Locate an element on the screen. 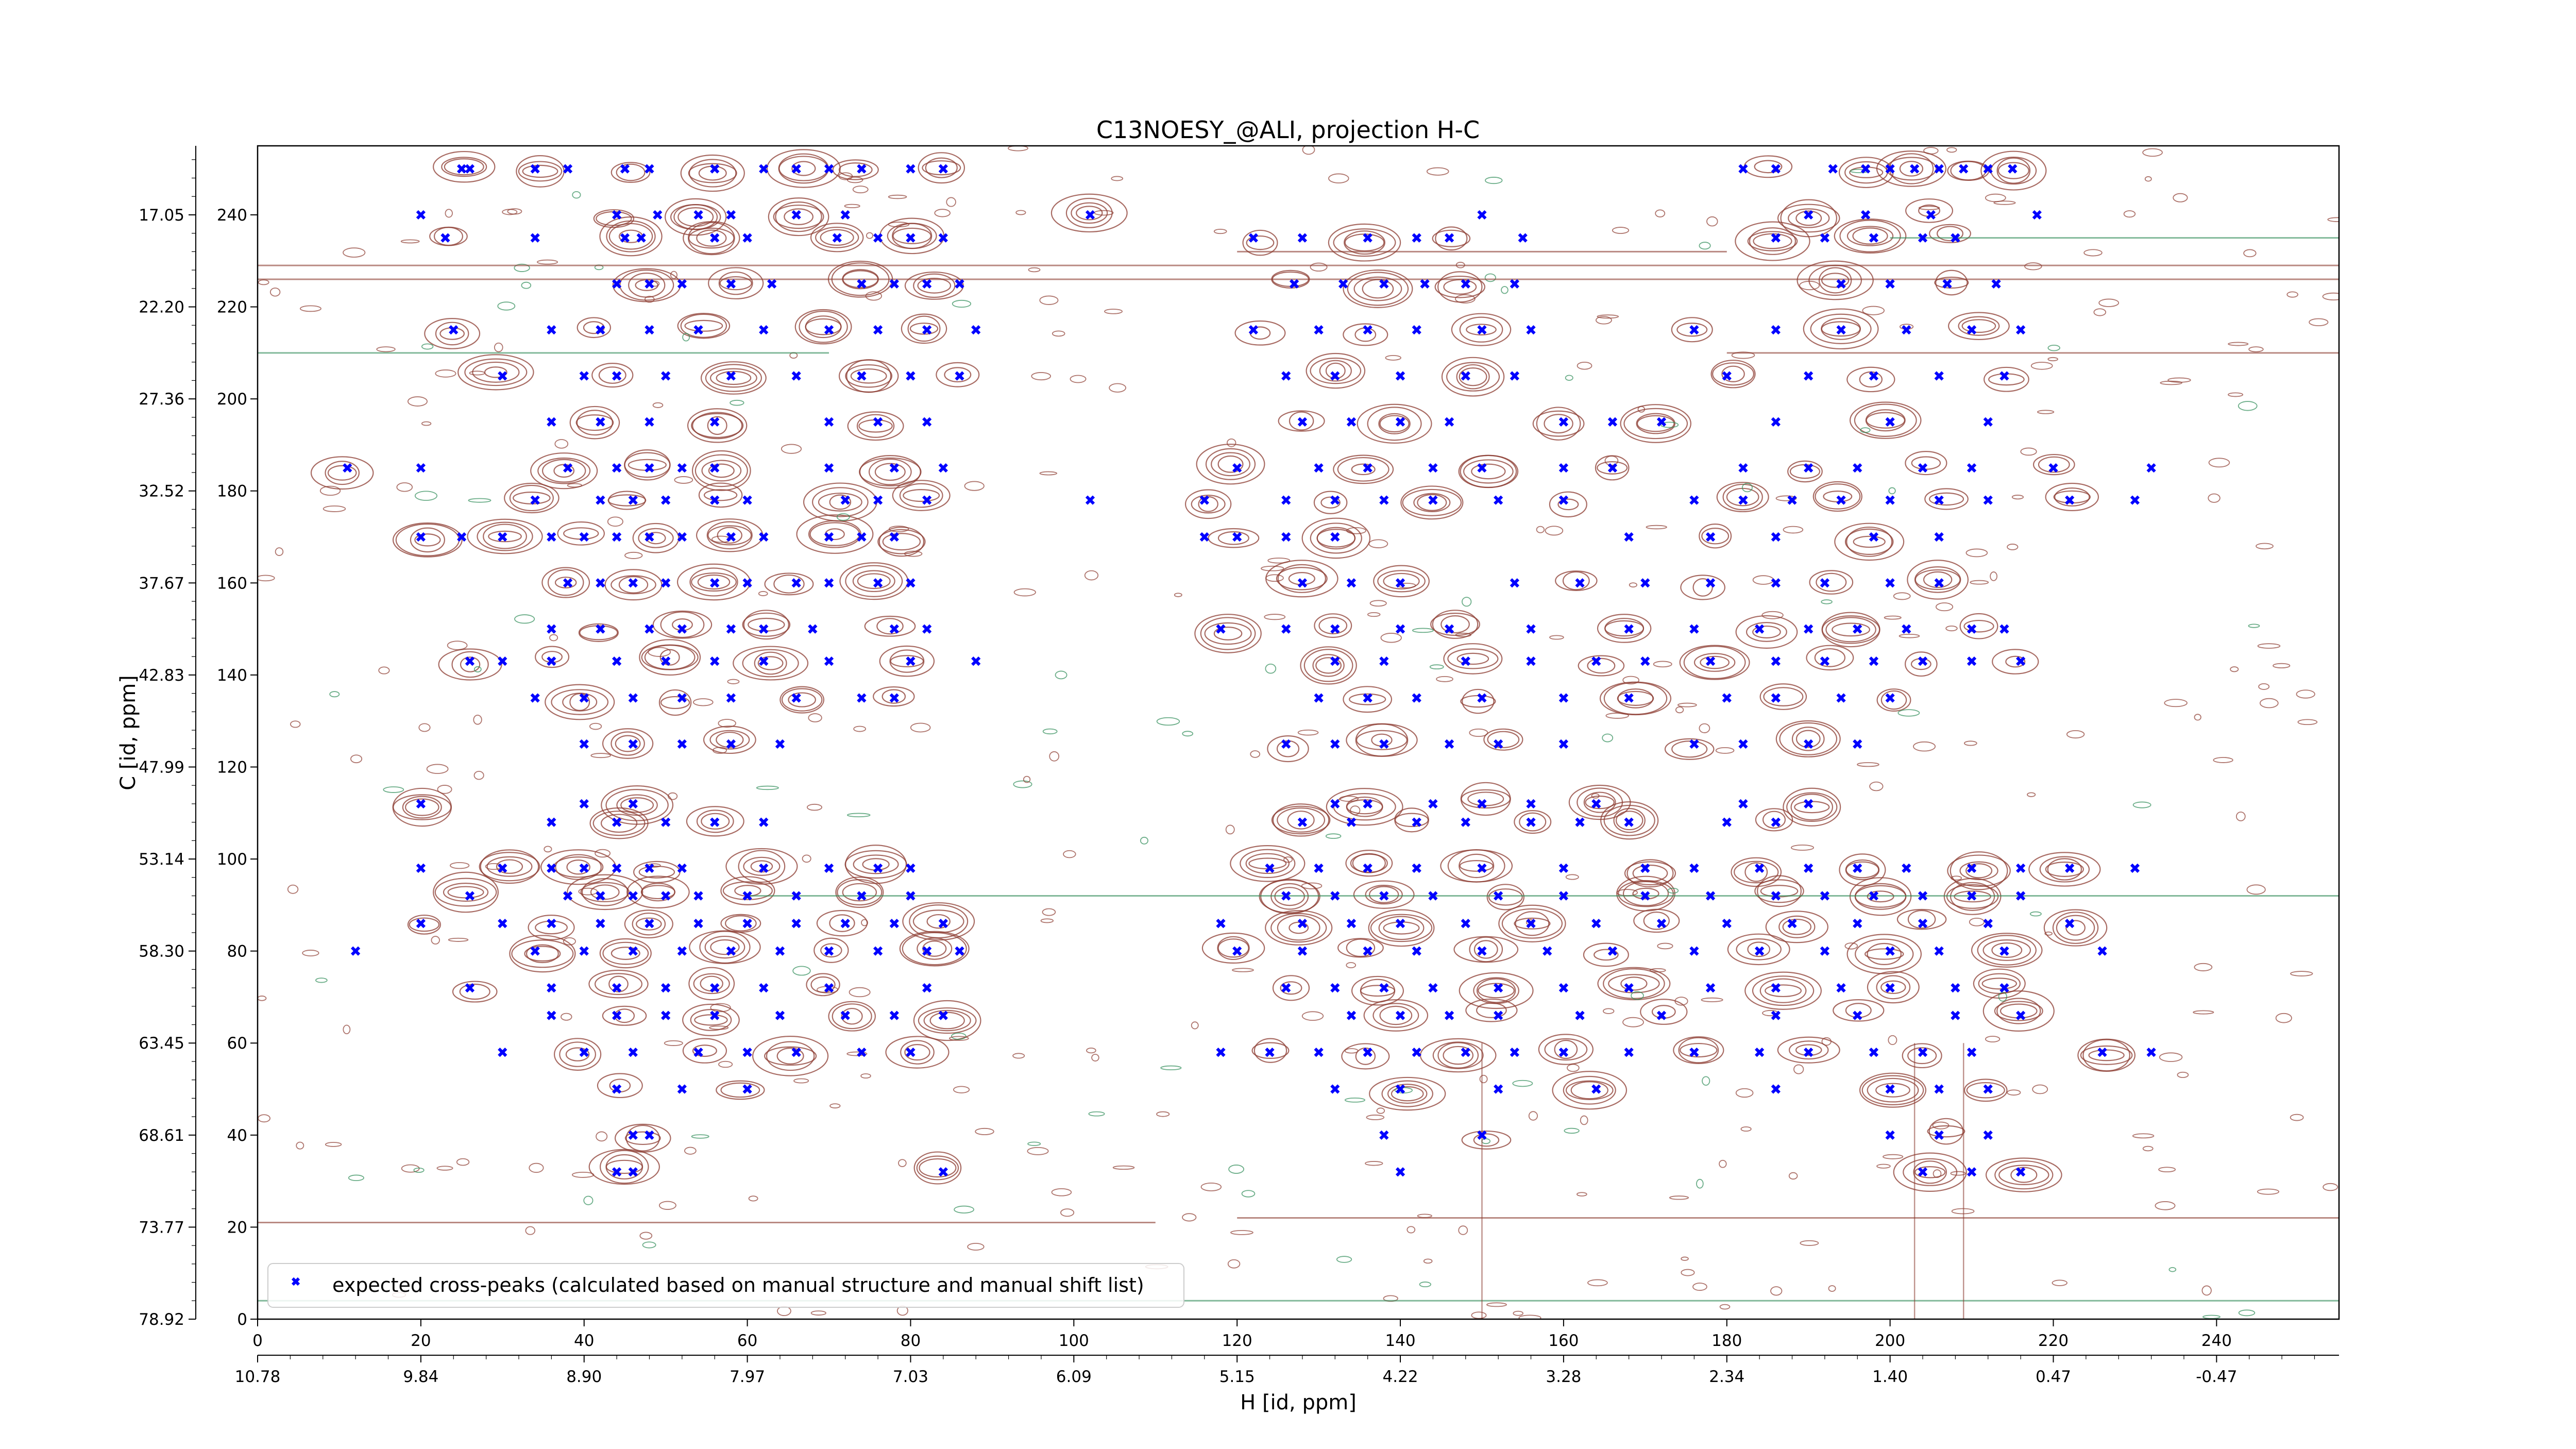  x-index-tick-label: 120 is located at coordinates (1237, 1341).